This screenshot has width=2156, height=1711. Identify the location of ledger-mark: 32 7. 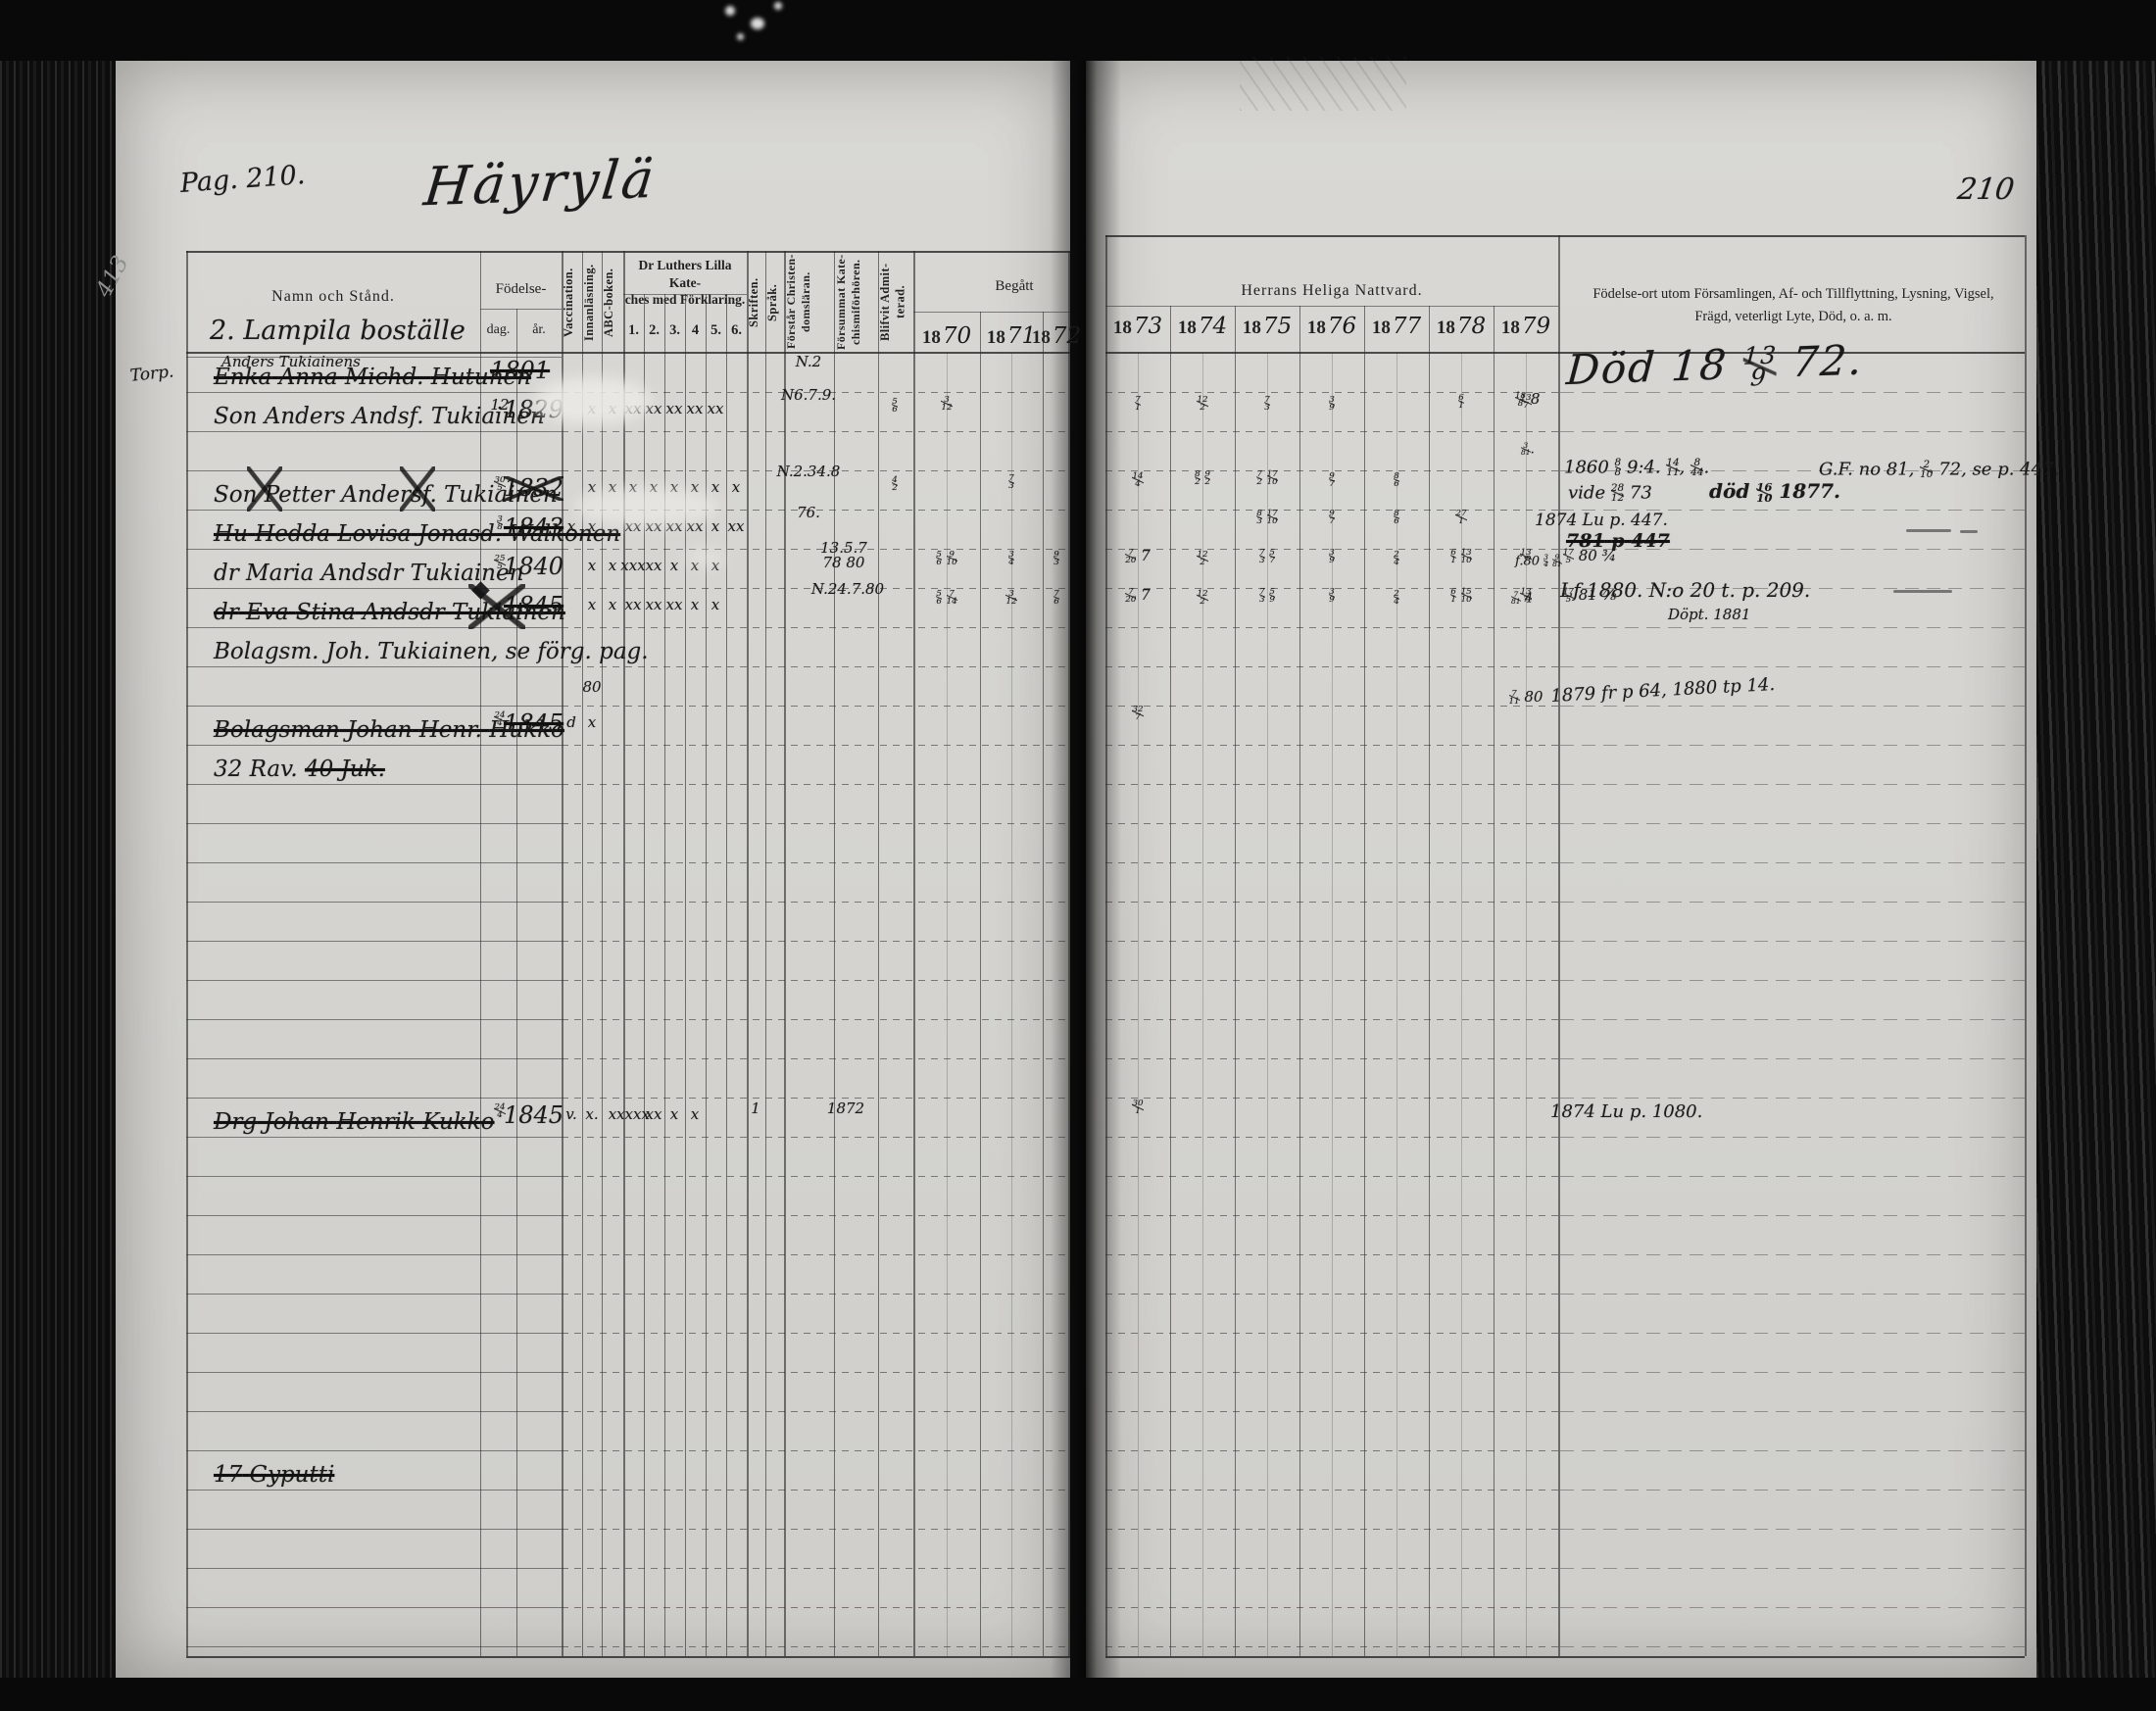
(1138, 713).